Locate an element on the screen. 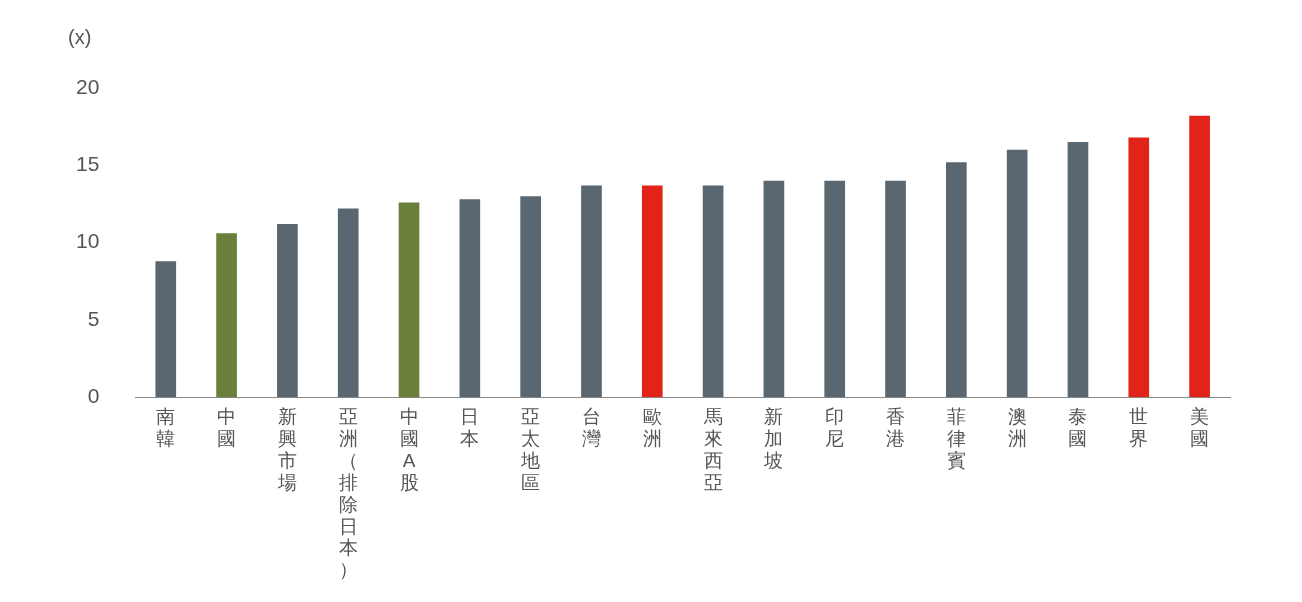 The width and height of the screenshot is (1302, 602). x-tick-label: 世界 is located at coordinates (1139, 428).